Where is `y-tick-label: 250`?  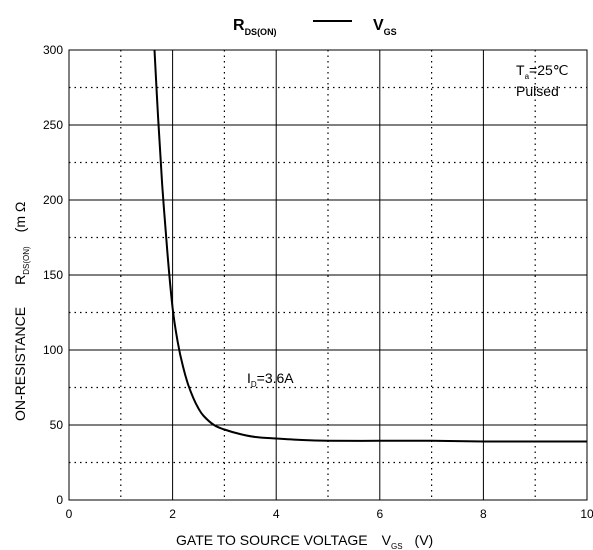
y-tick-label: 250 is located at coordinates (53, 125).